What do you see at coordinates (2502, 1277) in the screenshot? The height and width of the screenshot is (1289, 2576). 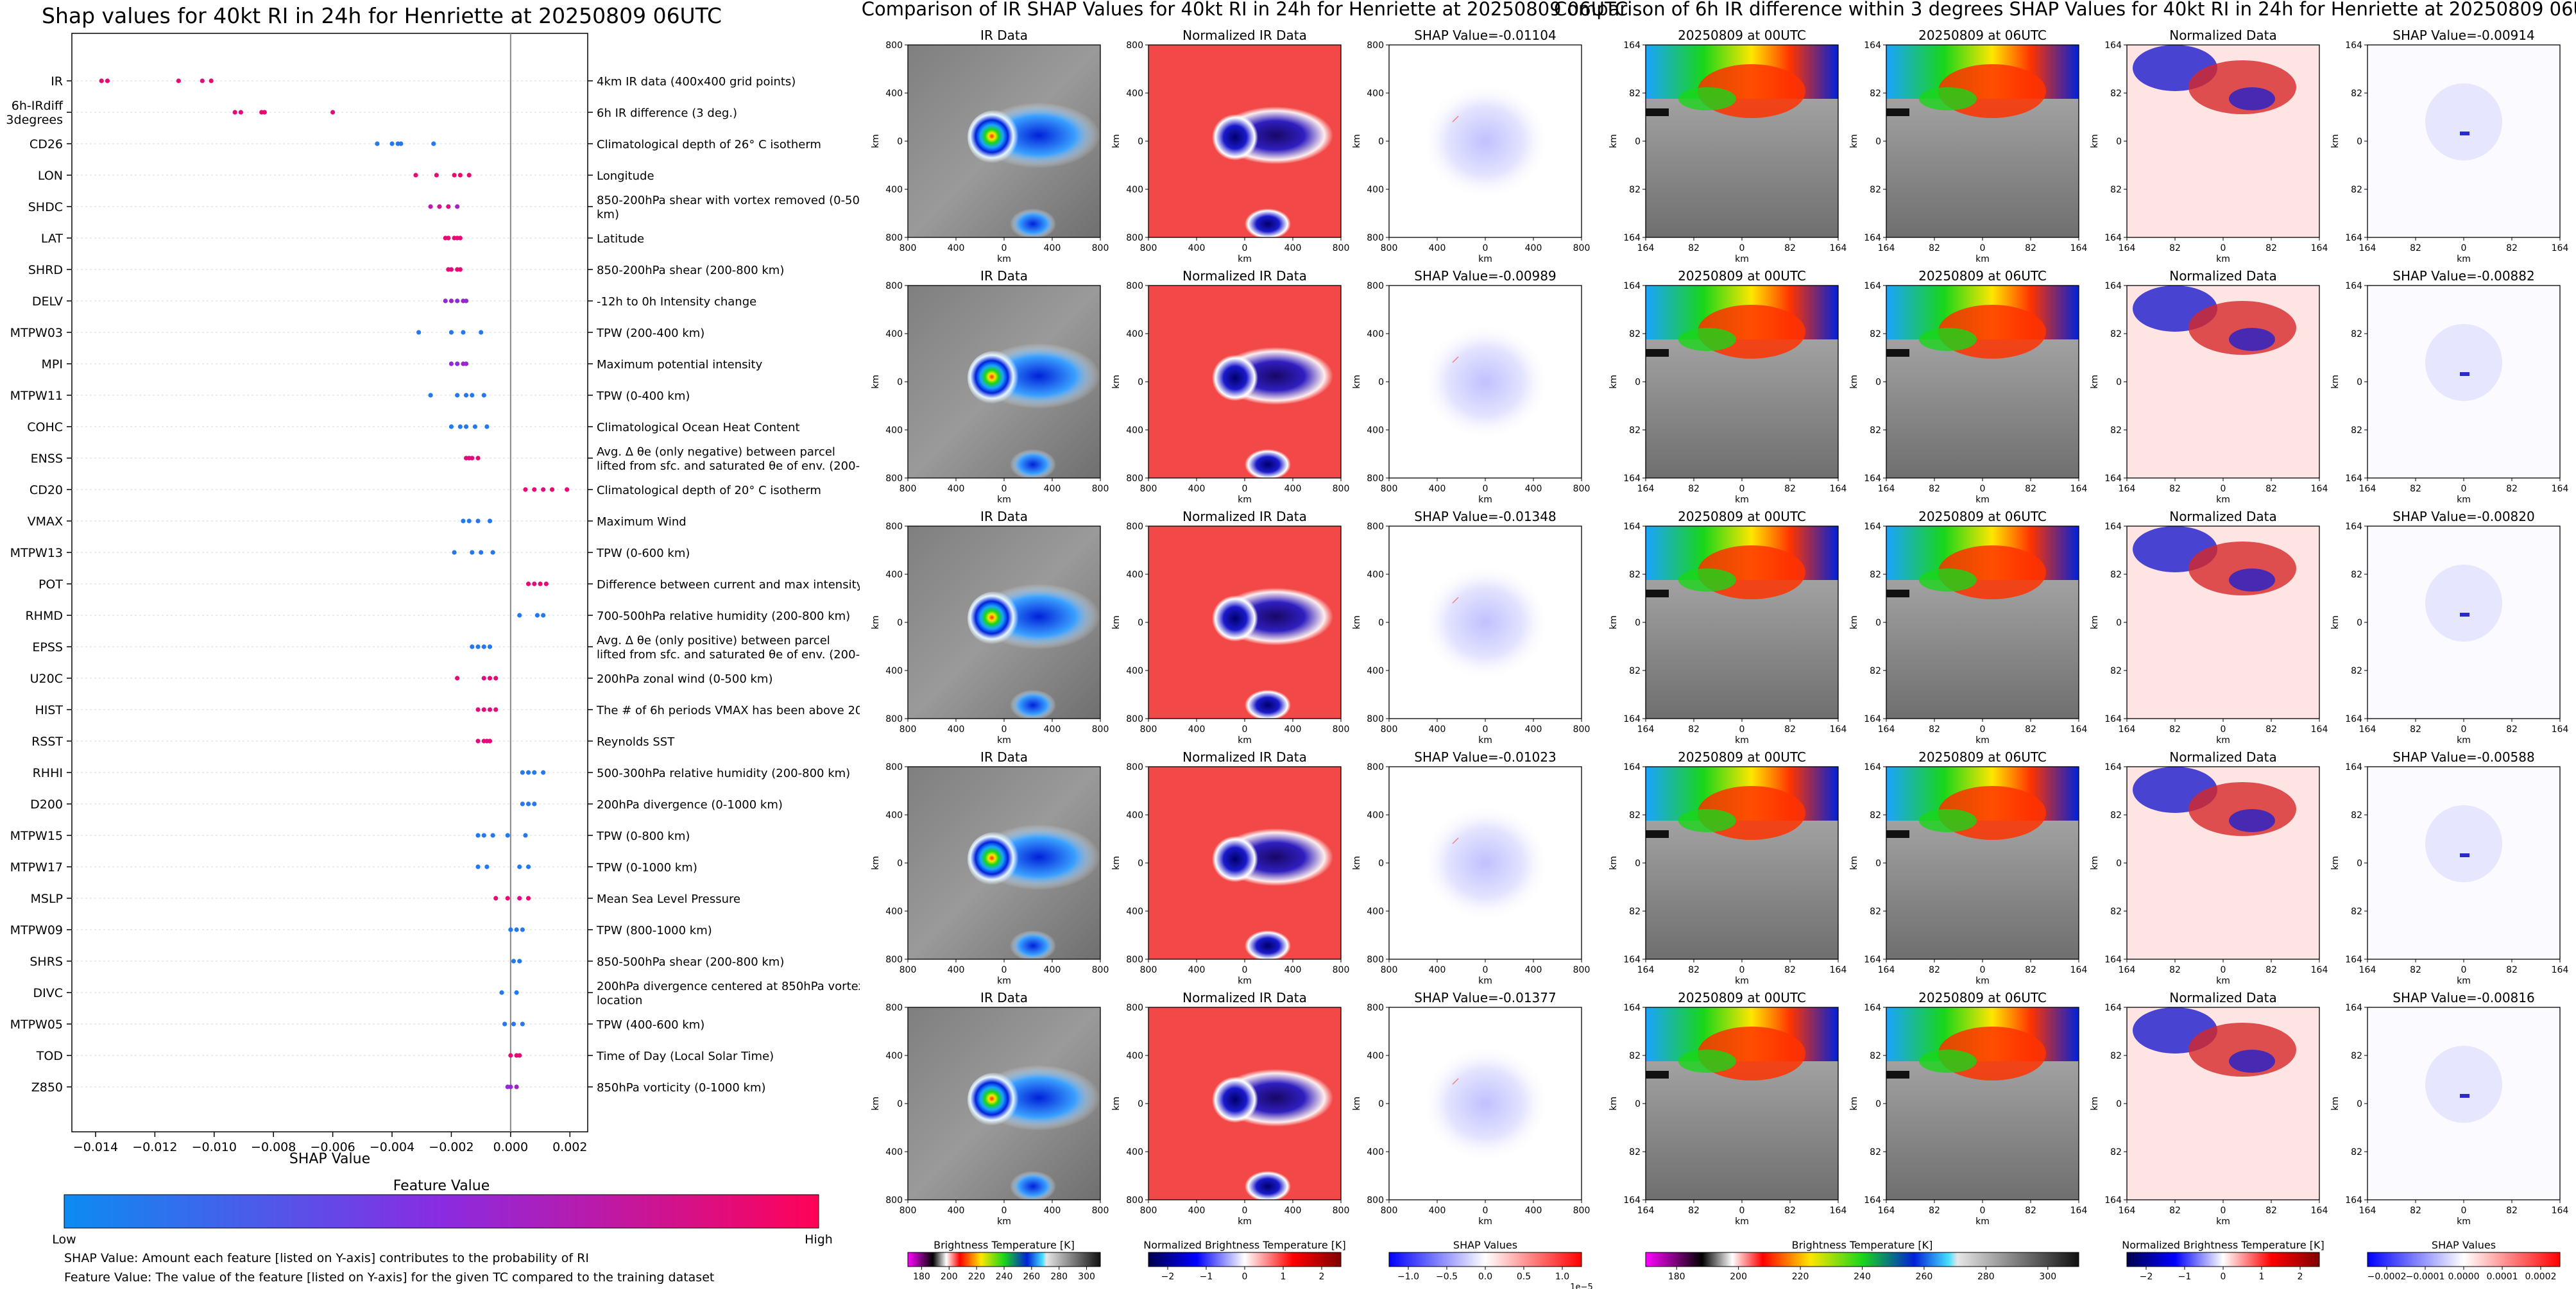 I see `colorbar-tick-label: 0.0001` at bounding box center [2502, 1277].